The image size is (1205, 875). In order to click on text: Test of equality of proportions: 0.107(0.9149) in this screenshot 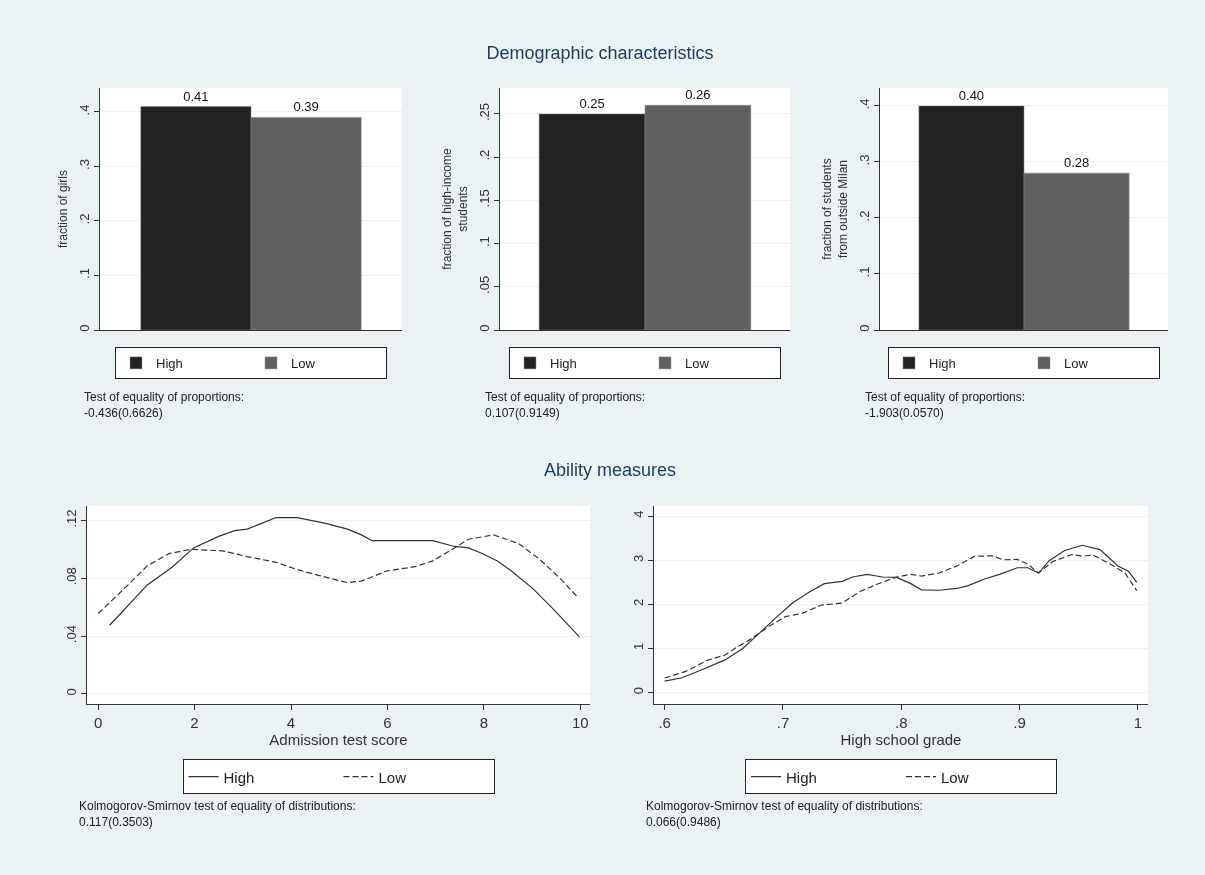, I will do `click(565, 405)`.